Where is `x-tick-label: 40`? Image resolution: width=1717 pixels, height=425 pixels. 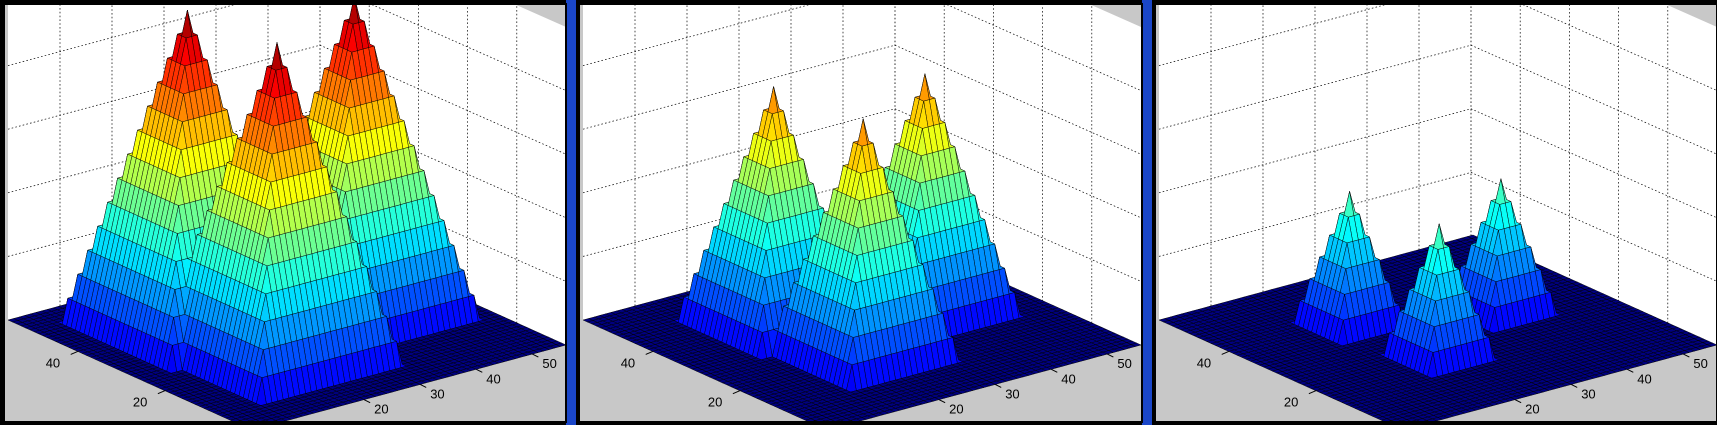
x-tick-label: 40 is located at coordinates (493, 378).